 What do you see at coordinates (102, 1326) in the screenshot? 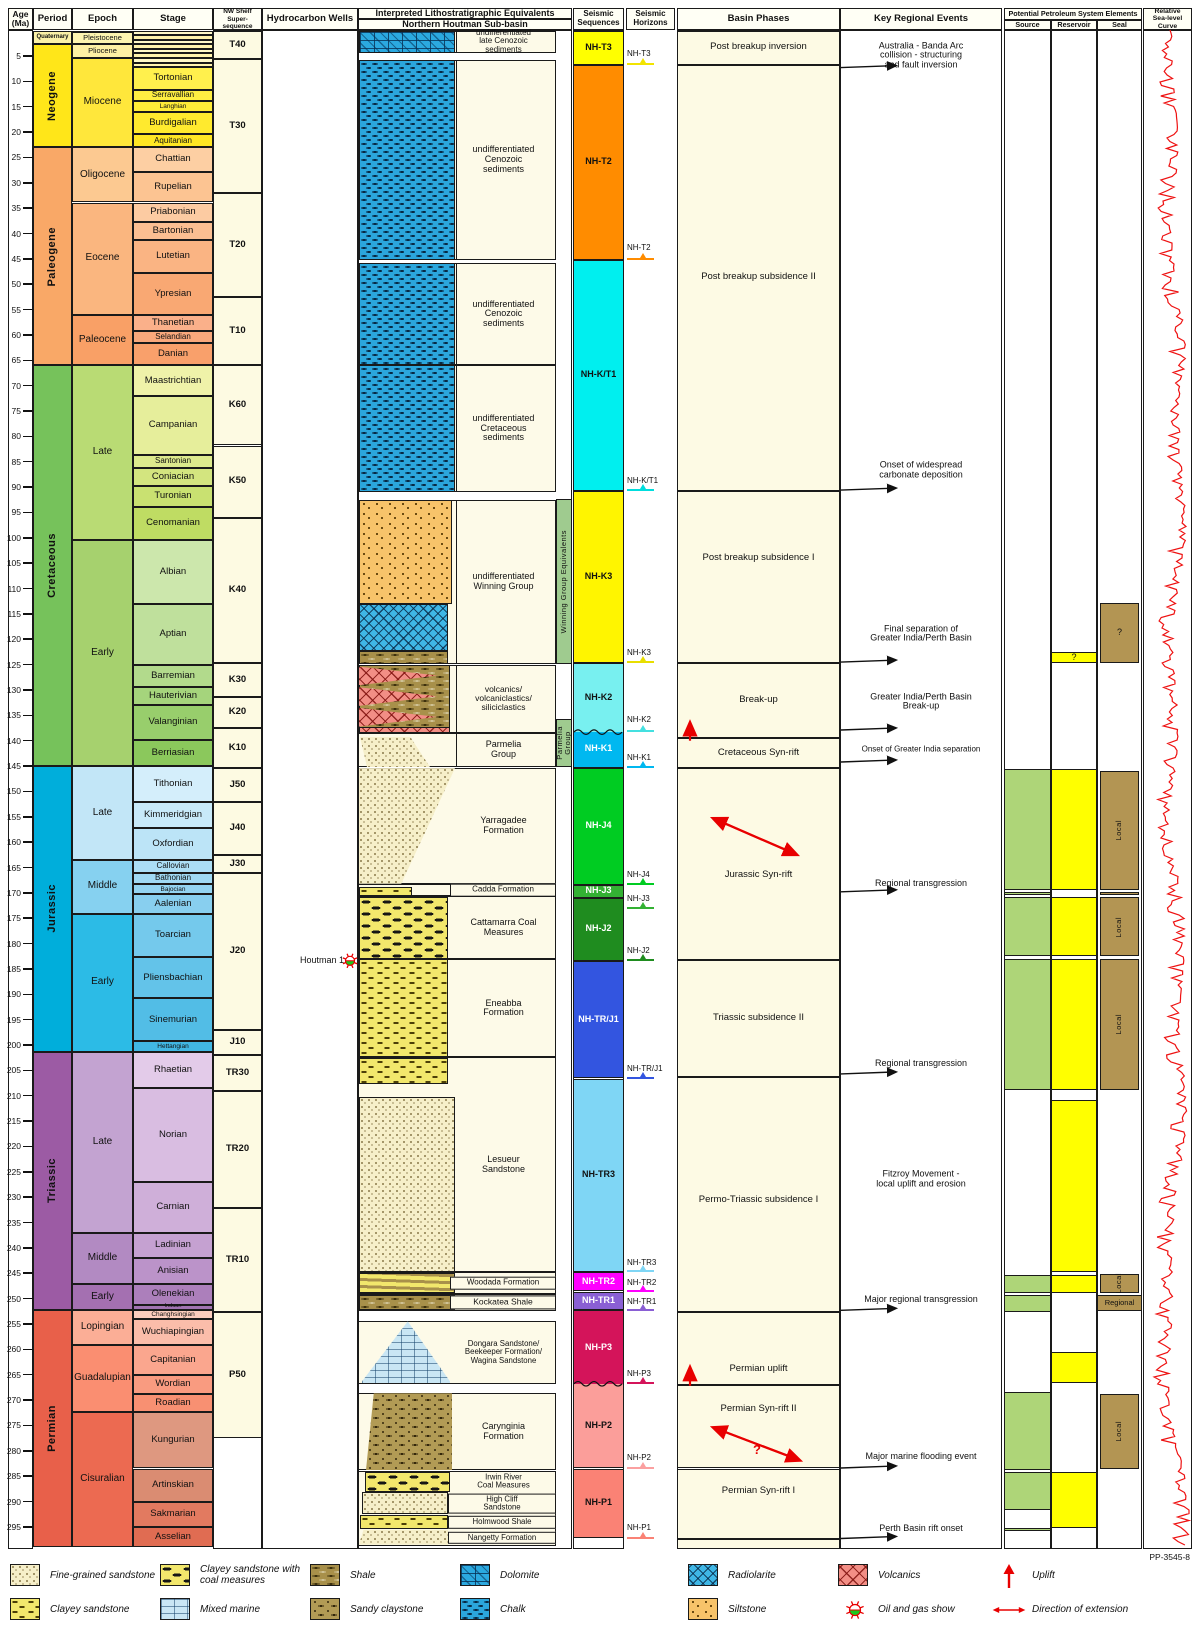
I see `epoch-label: Lopingian` at bounding box center [102, 1326].